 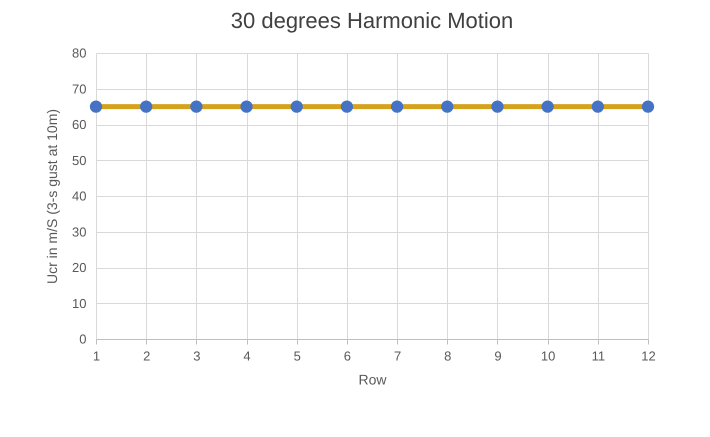 I want to click on y-tick-label: 50, so click(x=79, y=160).